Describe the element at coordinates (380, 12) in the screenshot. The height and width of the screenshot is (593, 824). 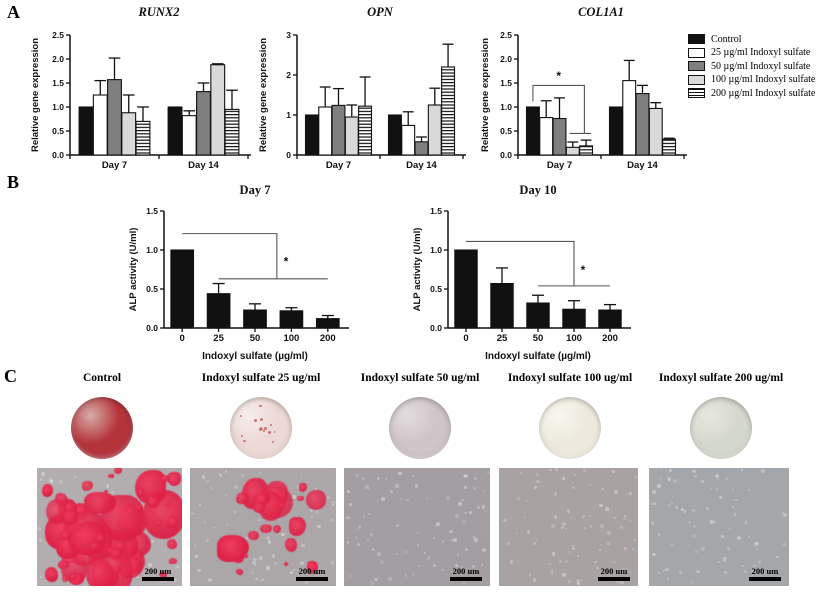
I see `chart-title: OPN` at that location.